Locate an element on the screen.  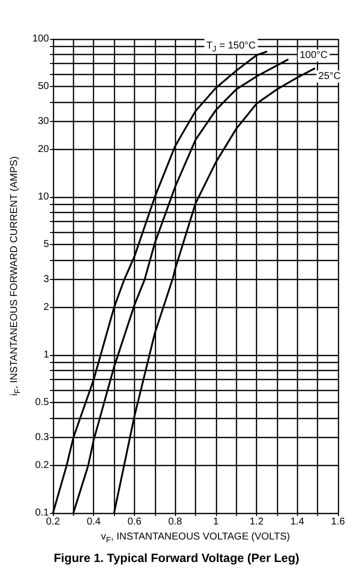
y-tick-label: 0.5 is located at coordinates (42, 402).